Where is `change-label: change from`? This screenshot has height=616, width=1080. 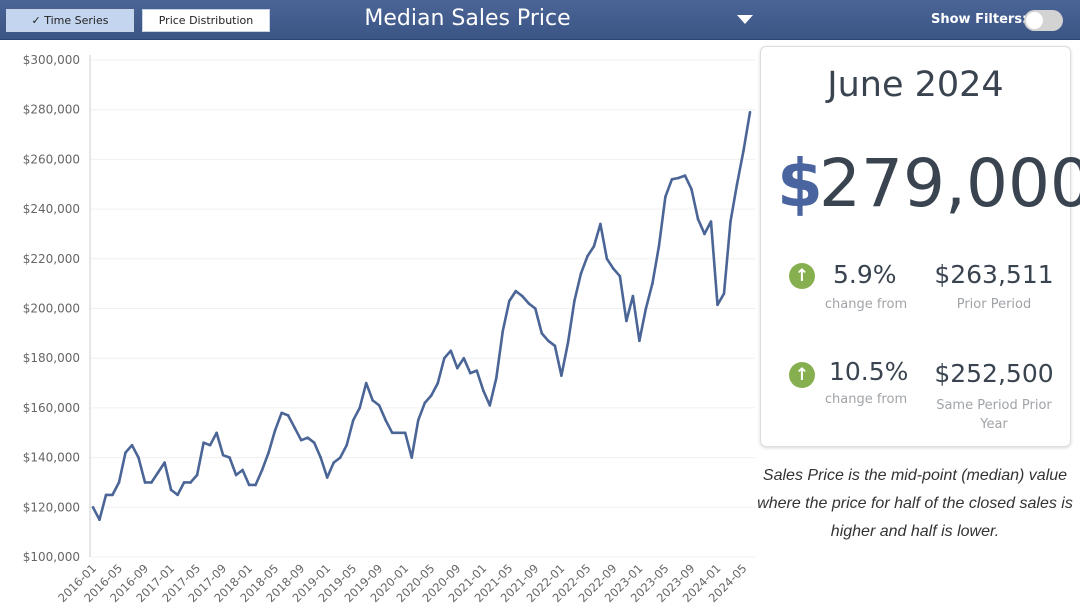 change-label: change from is located at coordinates (866, 304).